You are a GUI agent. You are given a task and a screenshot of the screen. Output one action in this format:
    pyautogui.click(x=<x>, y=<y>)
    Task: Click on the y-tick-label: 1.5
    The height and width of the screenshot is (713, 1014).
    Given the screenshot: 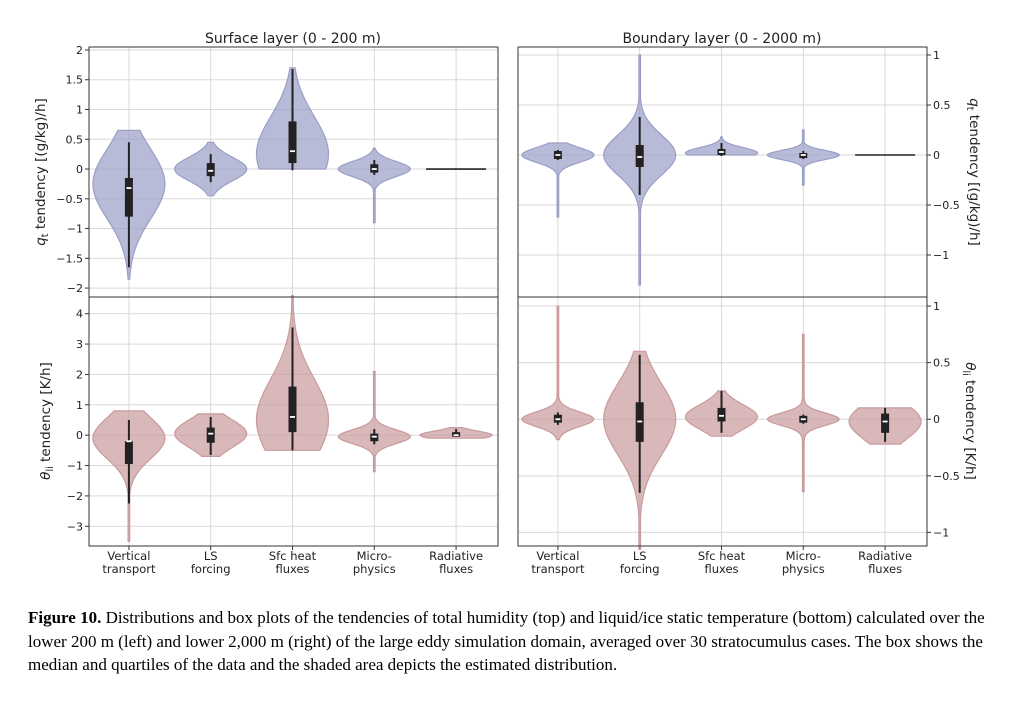 What is the action you would take?
    pyautogui.click(x=75, y=80)
    